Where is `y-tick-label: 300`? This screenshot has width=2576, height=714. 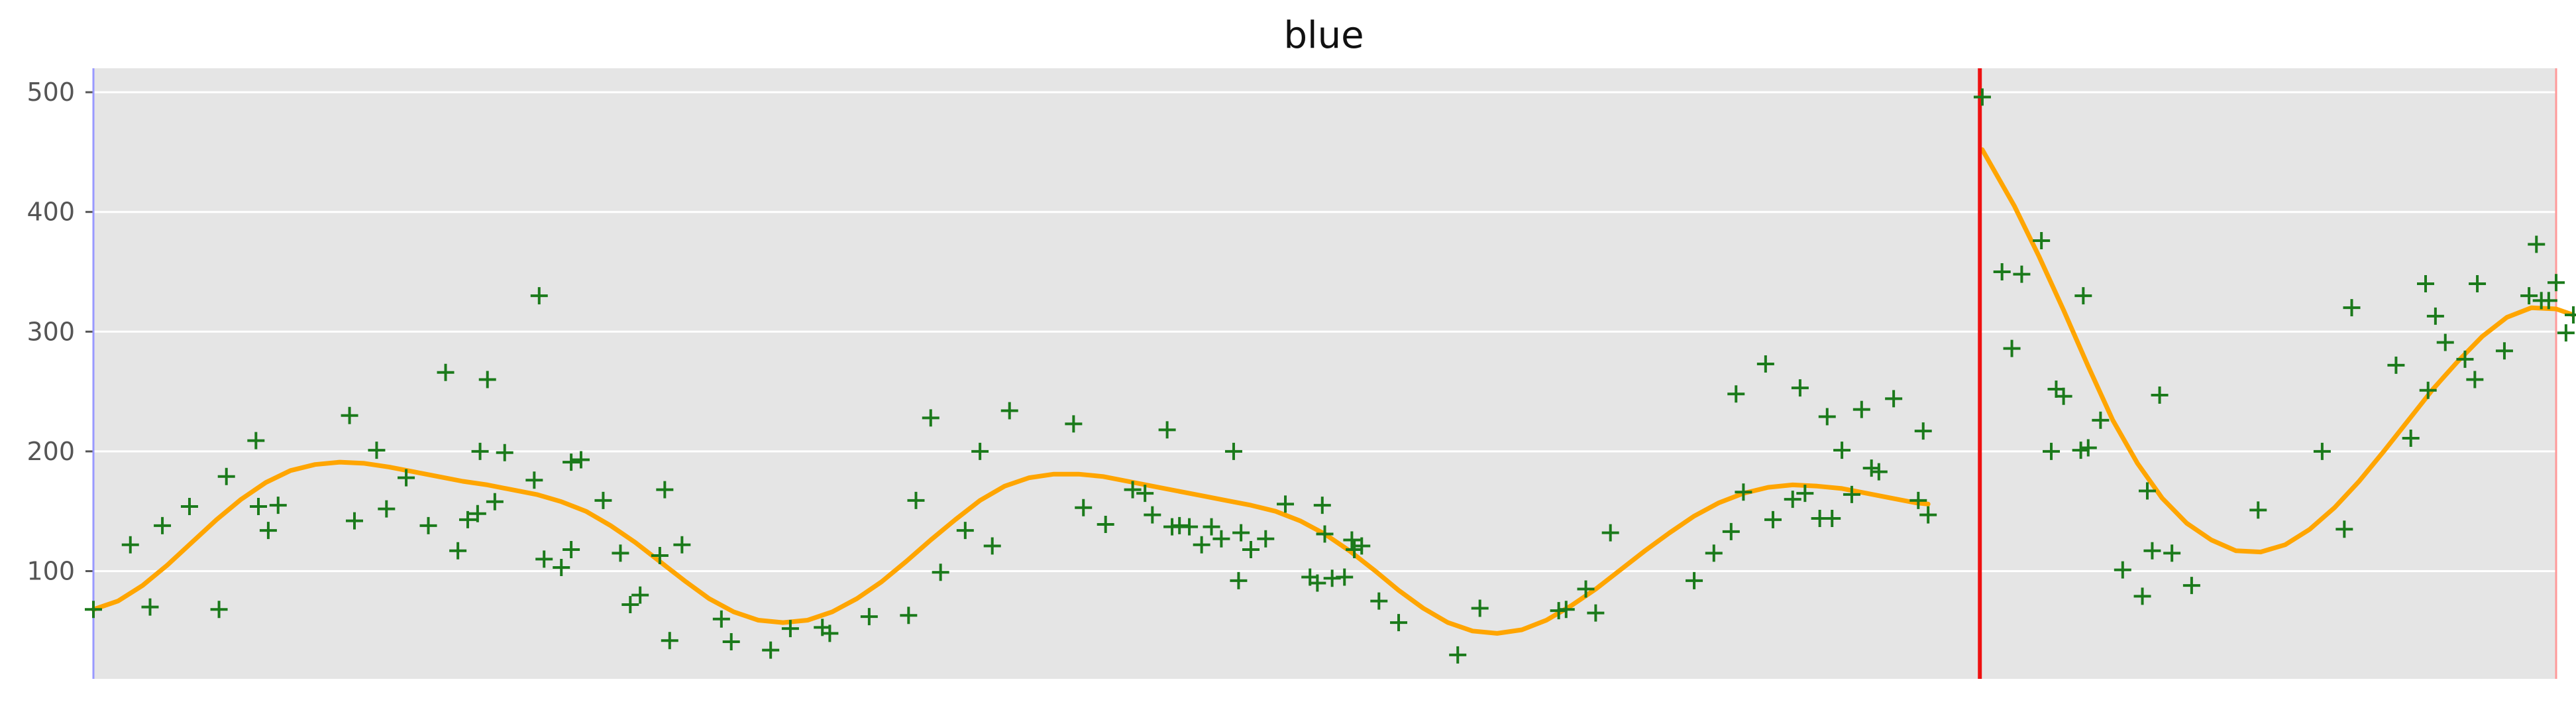 y-tick-label: 300 is located at coordinates (51, 331).